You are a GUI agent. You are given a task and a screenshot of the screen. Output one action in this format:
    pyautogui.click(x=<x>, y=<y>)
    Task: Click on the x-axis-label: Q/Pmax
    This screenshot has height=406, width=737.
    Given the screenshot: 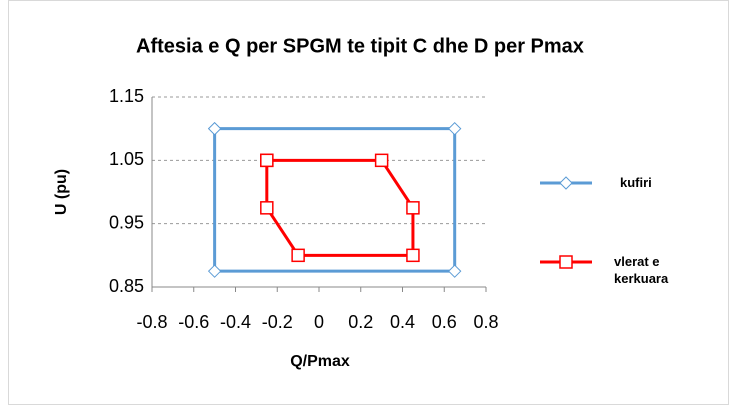 What is the action you would take?
    pyautogui.click(x=320, y=361)
    